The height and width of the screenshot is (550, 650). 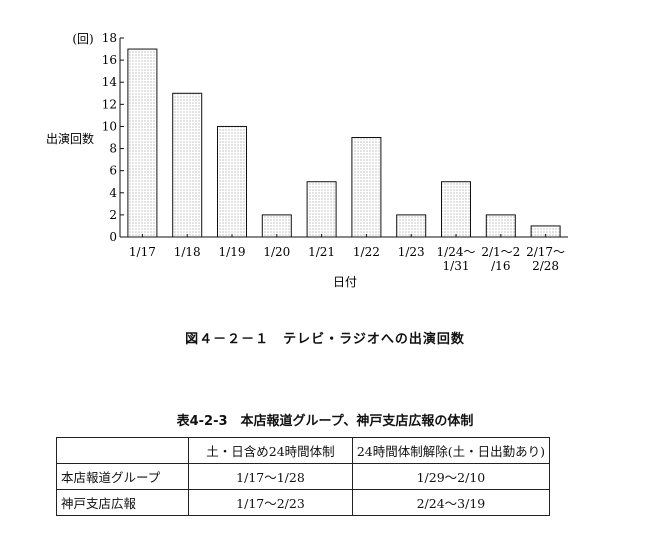 What do you see at coordinates (545, 252) in the screenshot?
I see `x-tick-label: 2/17～` at bounding box center [545, 252].